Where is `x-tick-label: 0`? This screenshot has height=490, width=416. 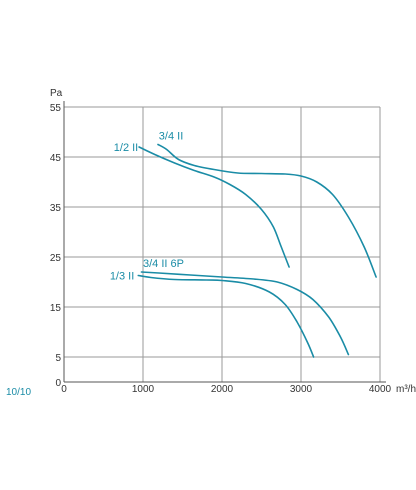 x-tick-label: 0 is located at coordinates (64, 389).